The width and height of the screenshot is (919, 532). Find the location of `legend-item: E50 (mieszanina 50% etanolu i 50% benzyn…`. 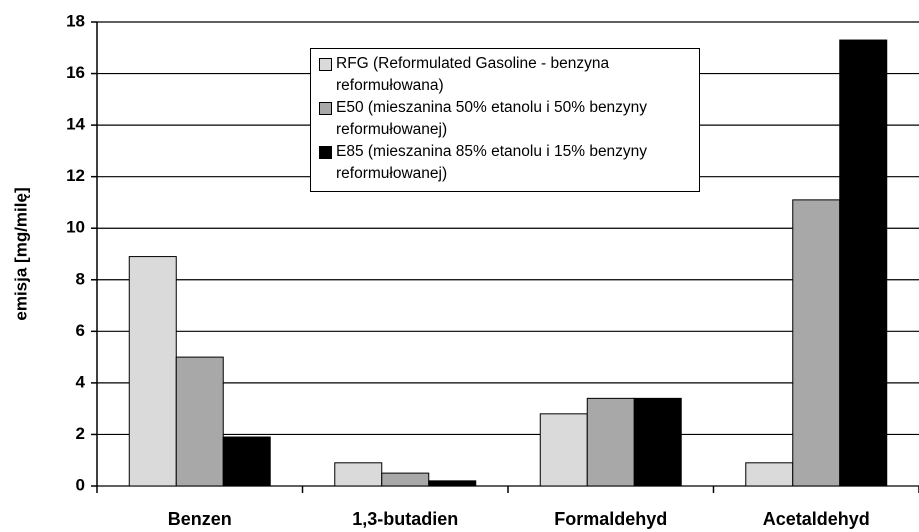

legend-item: E50 (mieszanina 50% etanolu i 50% benzyn… is located at coordinates (506, 119).